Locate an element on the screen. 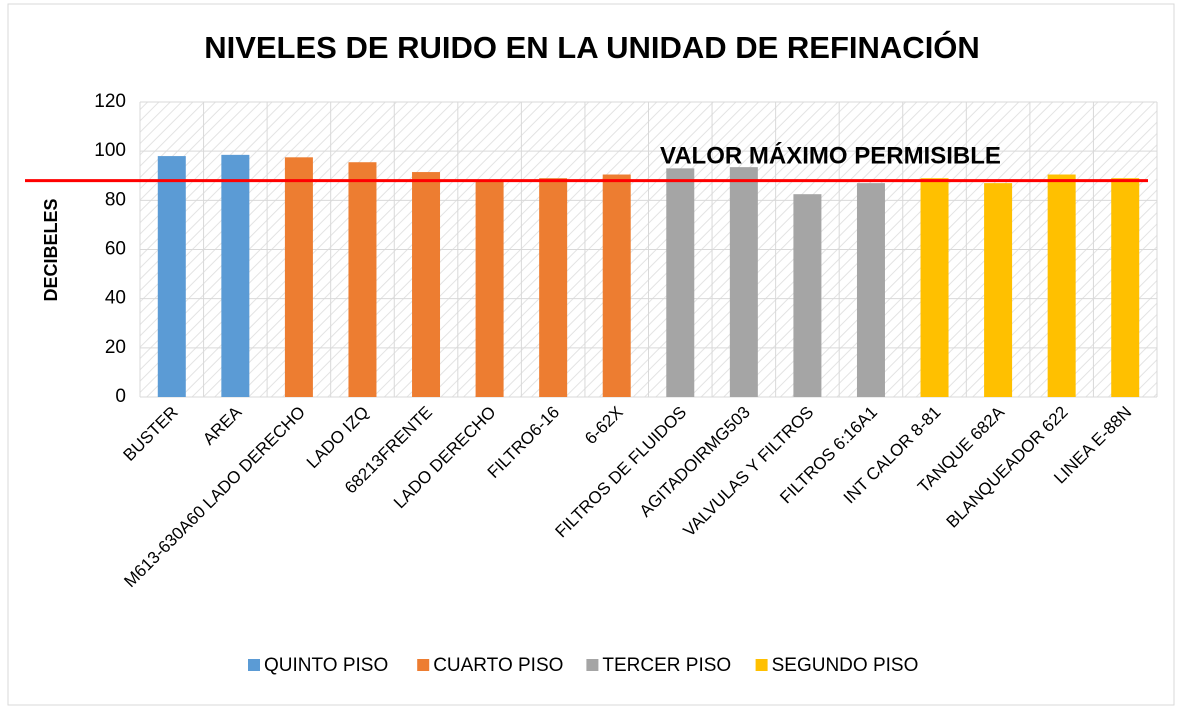 This screenshot has height=706, width=1183. x-tick-label: LADO IZQ is located at coordinates (338, 438).